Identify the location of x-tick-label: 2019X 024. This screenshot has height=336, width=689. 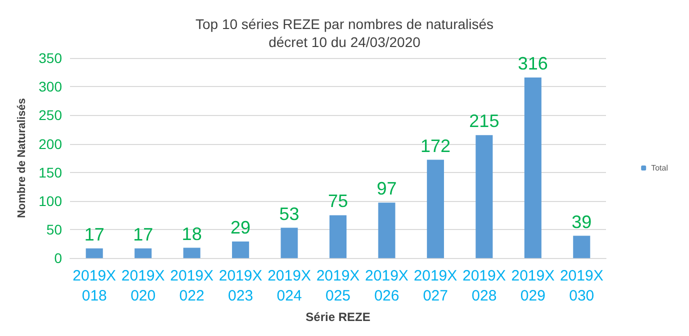
(289, 286).